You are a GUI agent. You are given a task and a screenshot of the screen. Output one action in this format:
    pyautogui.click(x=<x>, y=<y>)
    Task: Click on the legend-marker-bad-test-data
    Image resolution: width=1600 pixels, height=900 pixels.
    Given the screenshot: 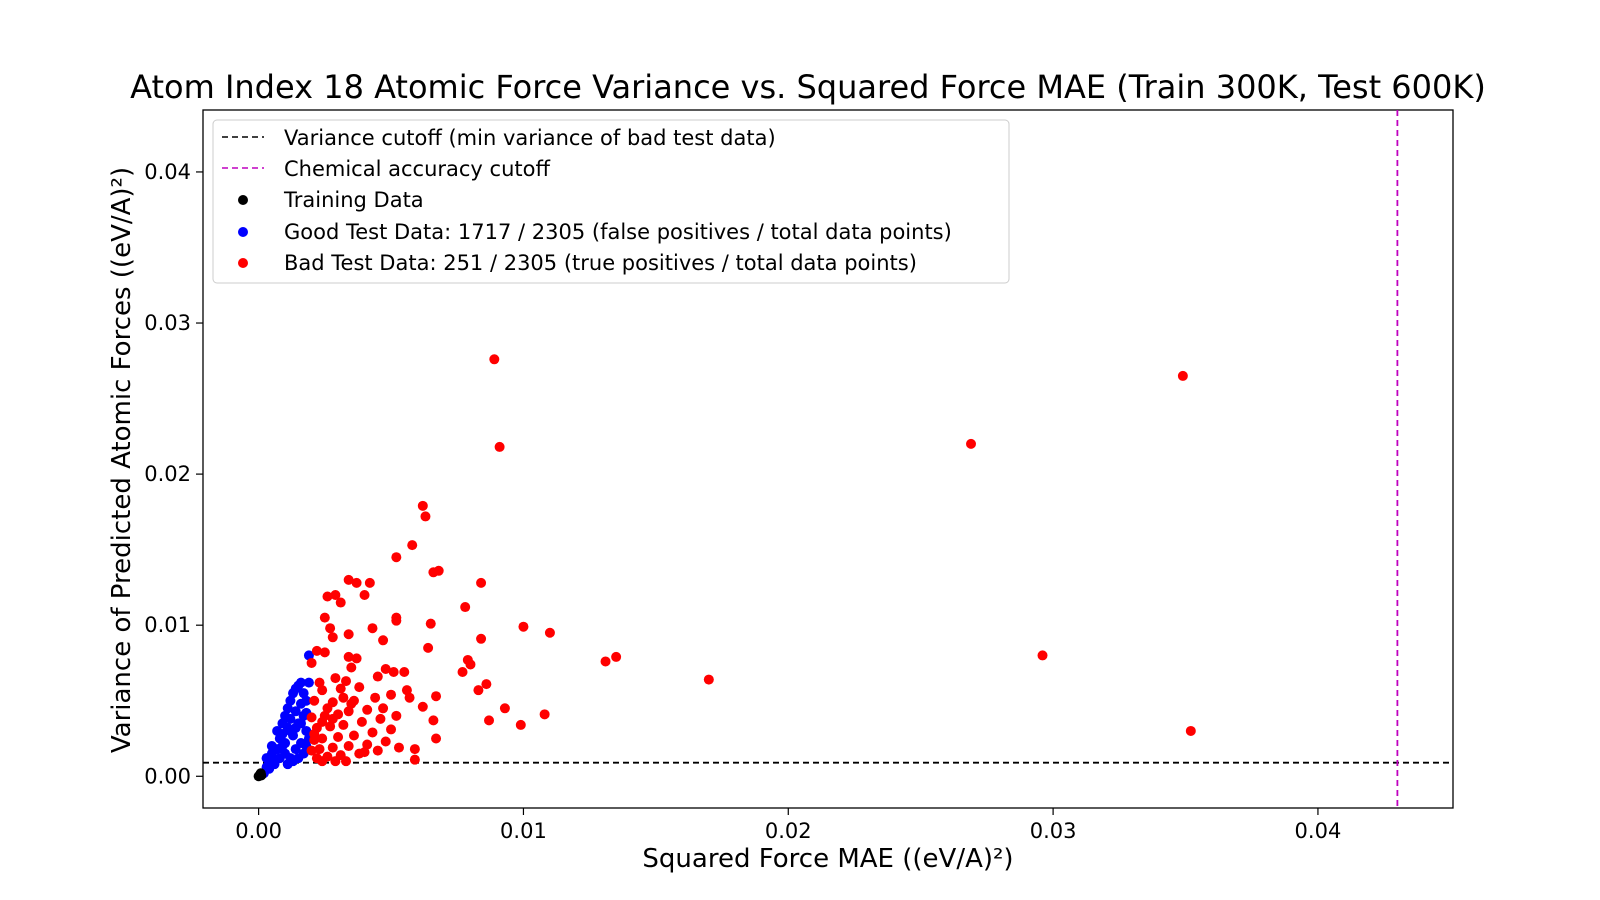 What is the action you would take?
    pyautogui.click(x=243, y=263)
    